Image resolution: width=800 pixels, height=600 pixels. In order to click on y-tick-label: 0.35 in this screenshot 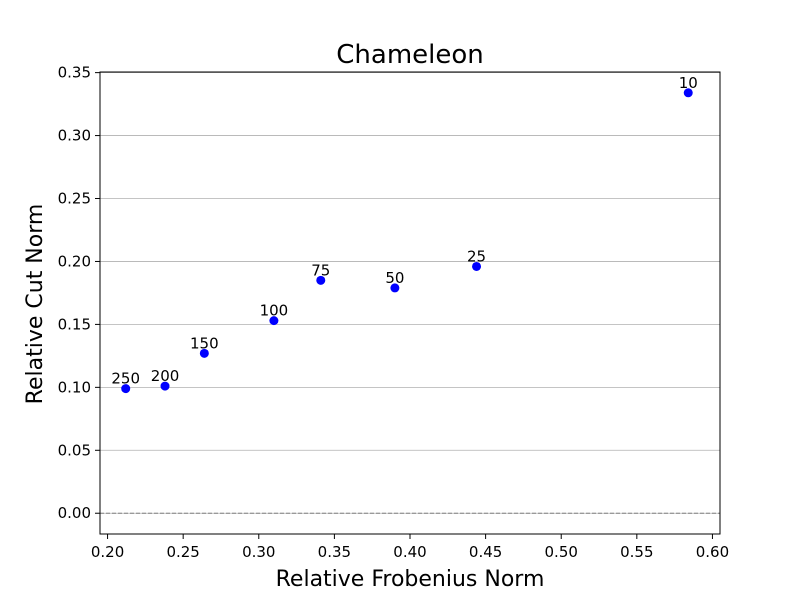, I will do `click(74, 73)`.